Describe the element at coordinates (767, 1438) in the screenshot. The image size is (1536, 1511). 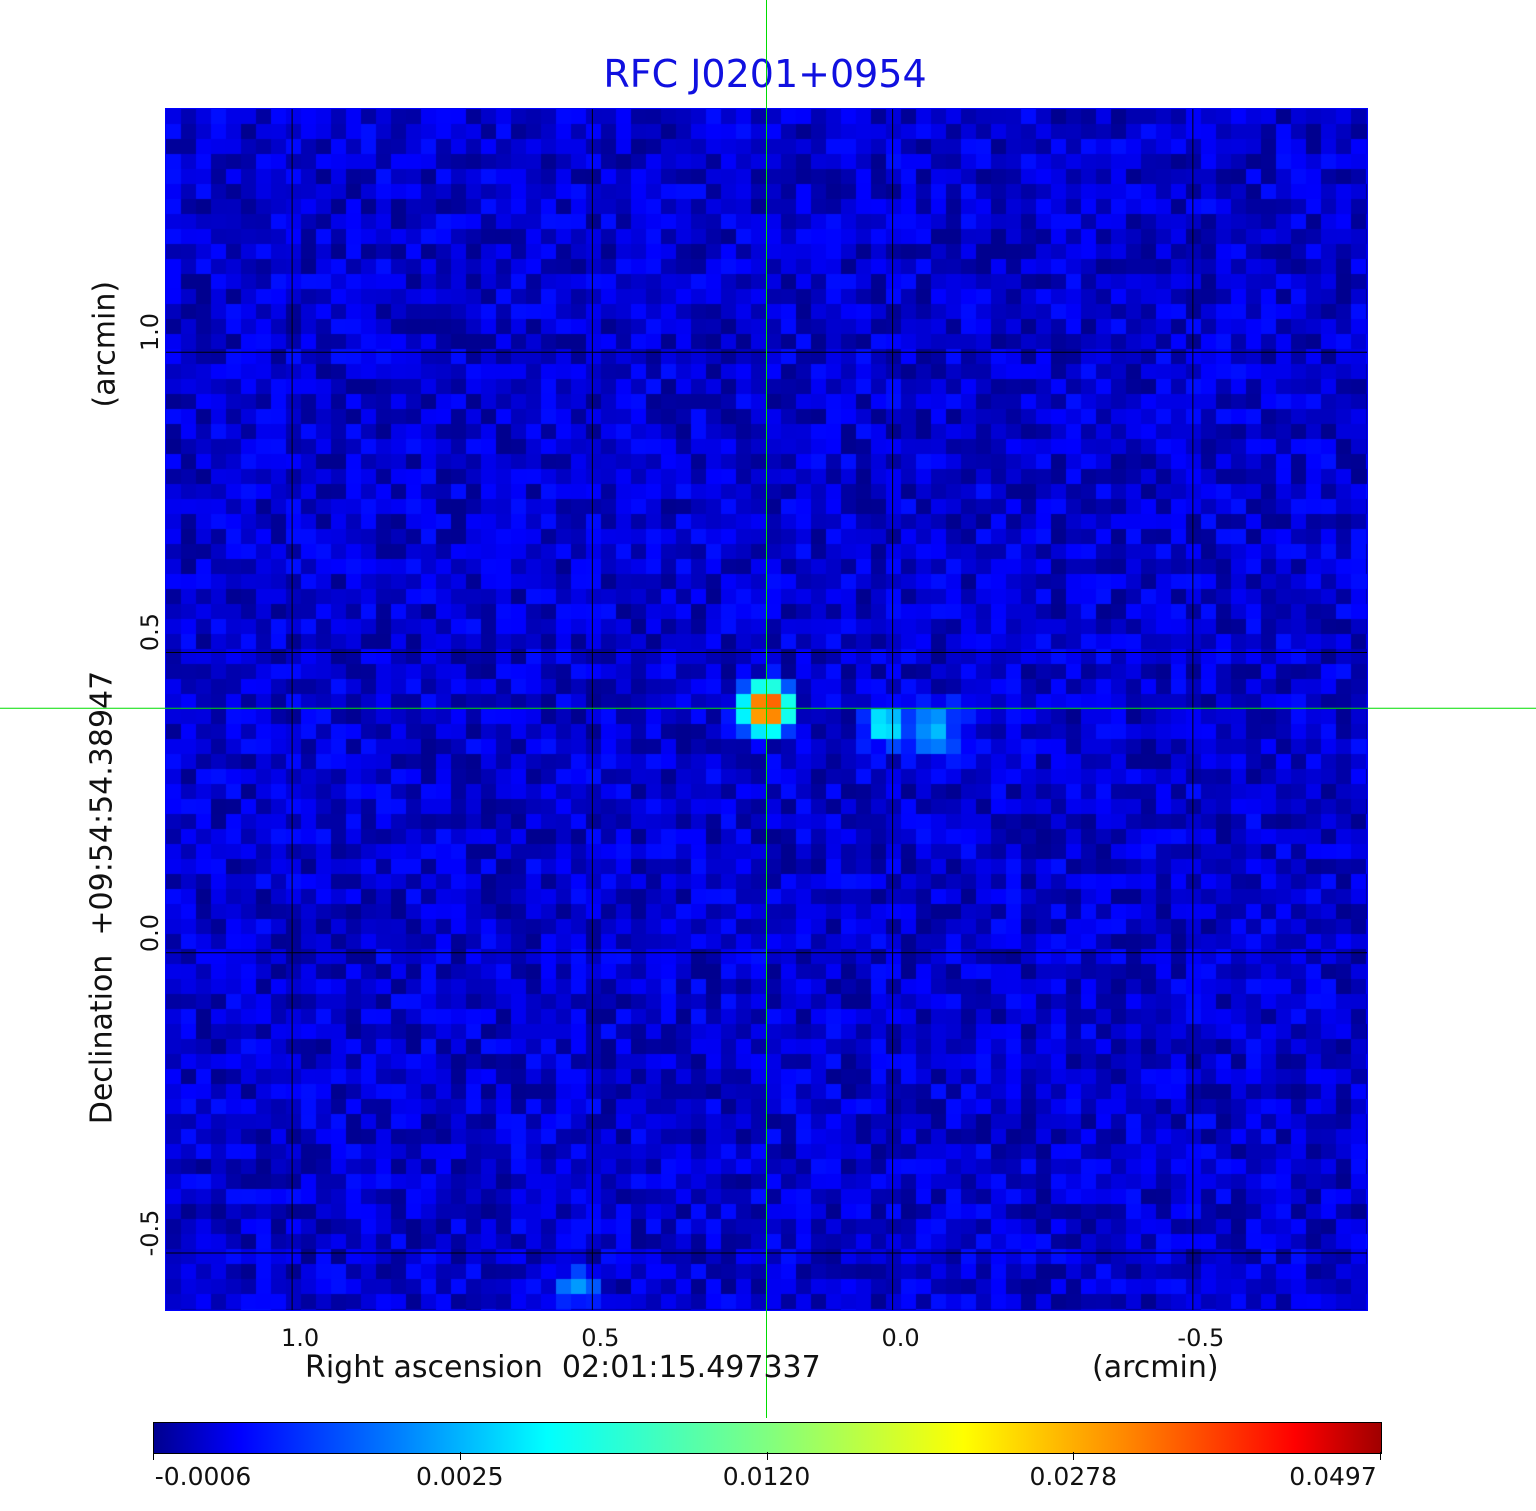
I see `colorbar` at that location.